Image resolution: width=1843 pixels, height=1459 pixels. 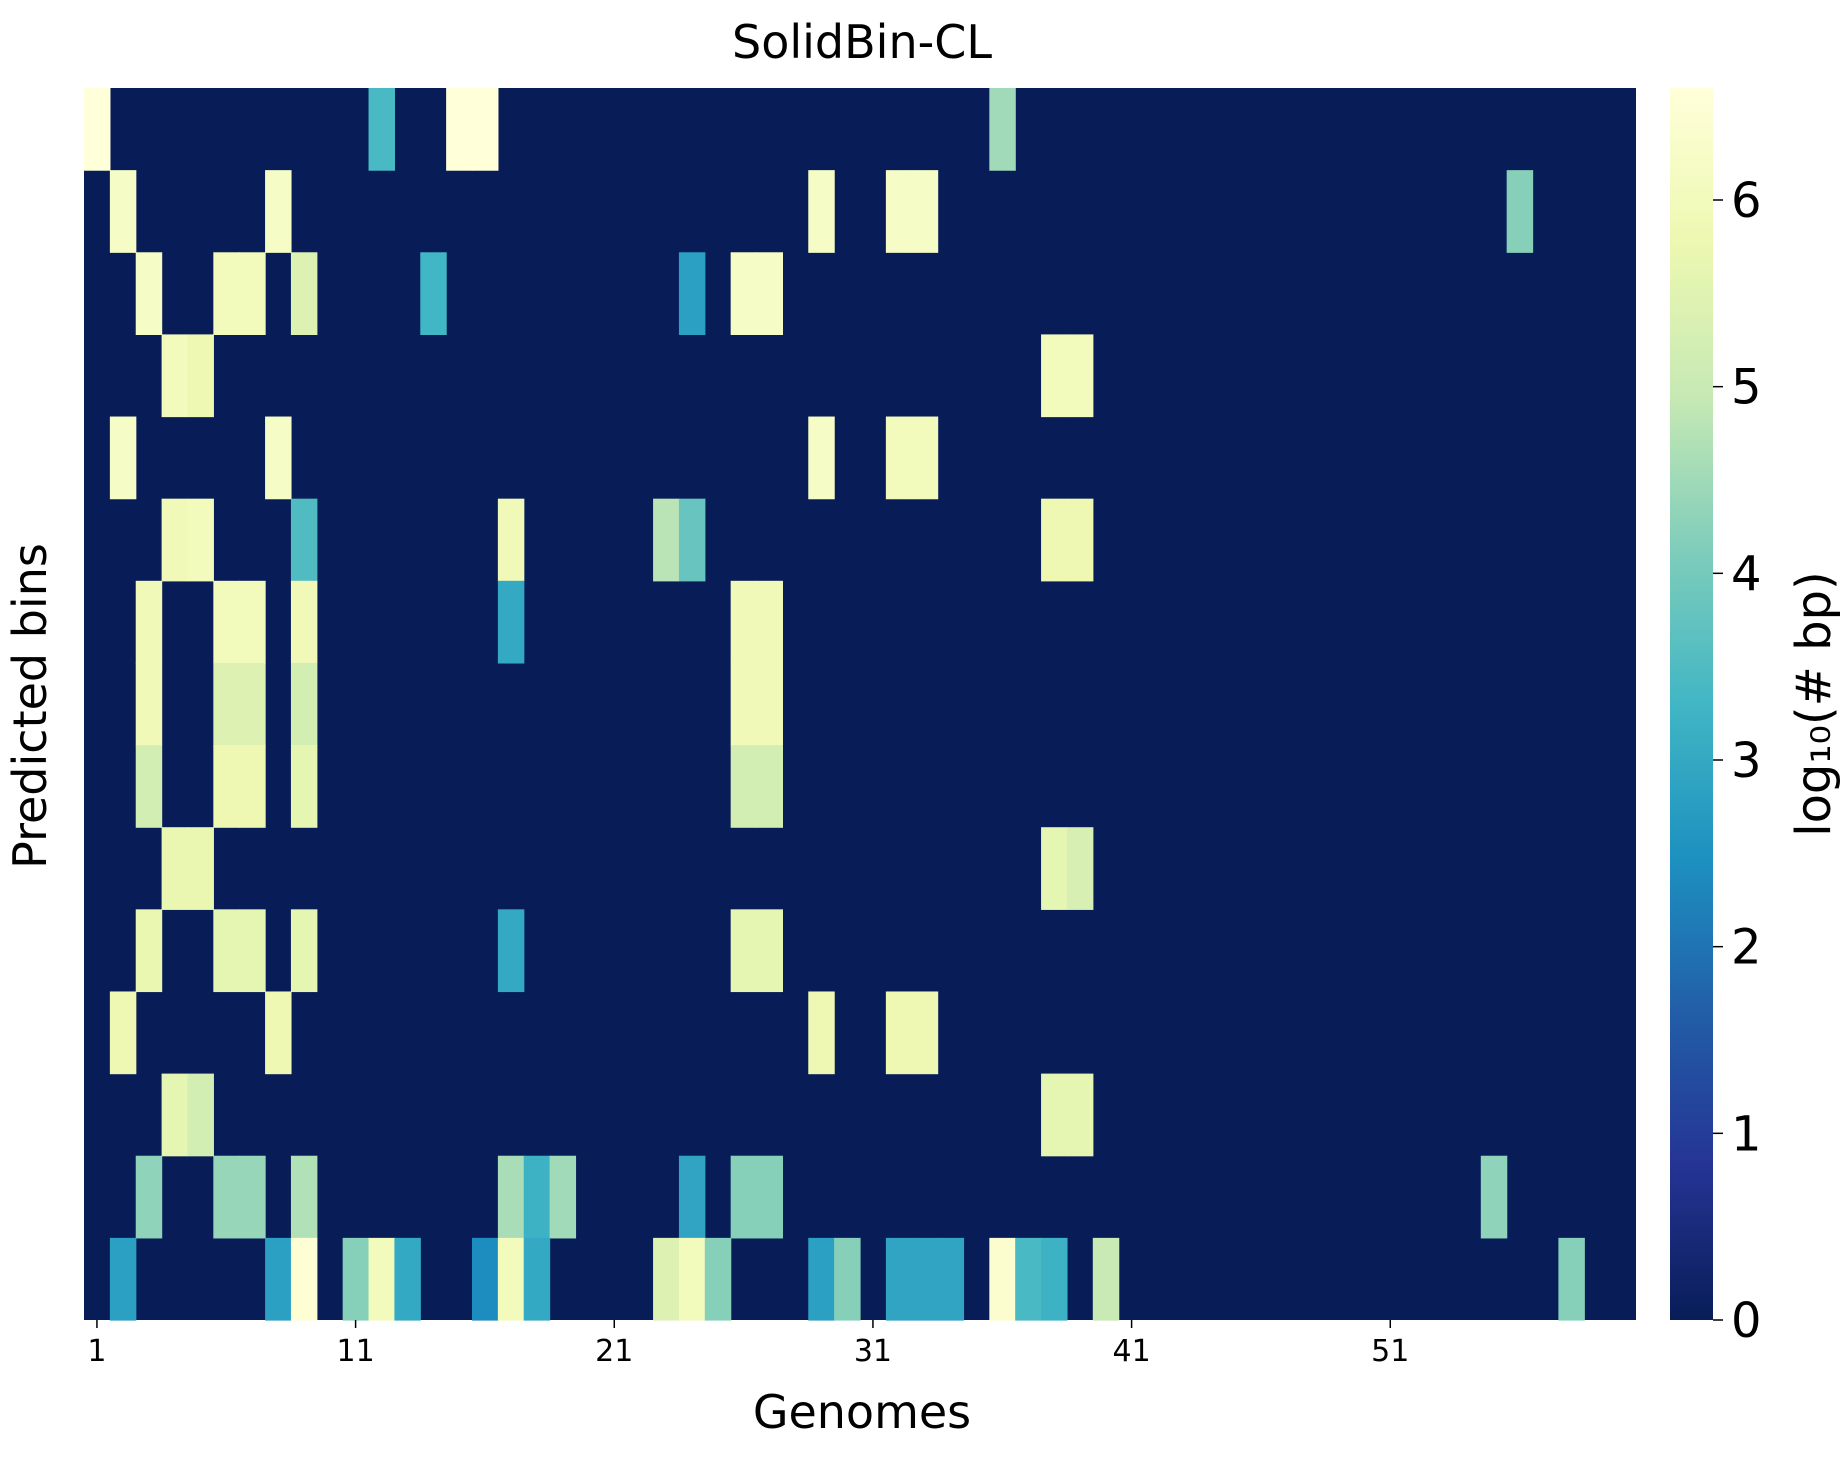 I want to click on x-axis-label: Genomes, so click(x=862, y=1412).